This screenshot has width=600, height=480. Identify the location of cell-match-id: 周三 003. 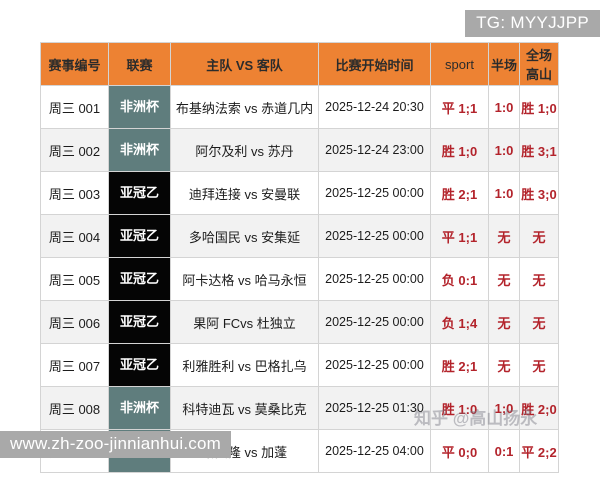
(74, 193).